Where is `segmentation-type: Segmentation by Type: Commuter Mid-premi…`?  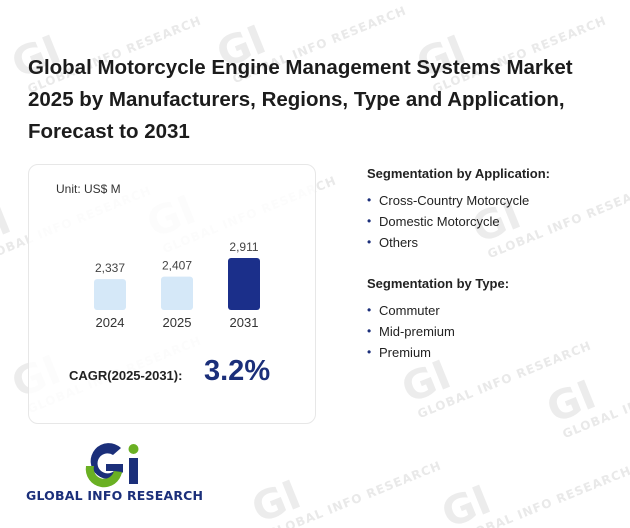
segmentation-type: Segmentation by Type: Commuter Mid-premi… is located at coordinates (438, 319).